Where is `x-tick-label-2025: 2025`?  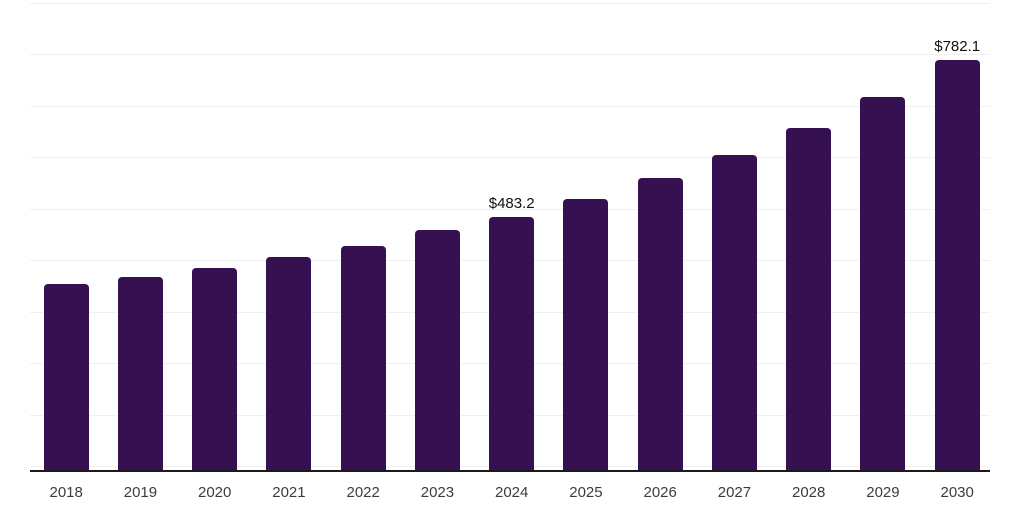 x-tick-label-2025: 2025 is located at coordinates (586, 492).